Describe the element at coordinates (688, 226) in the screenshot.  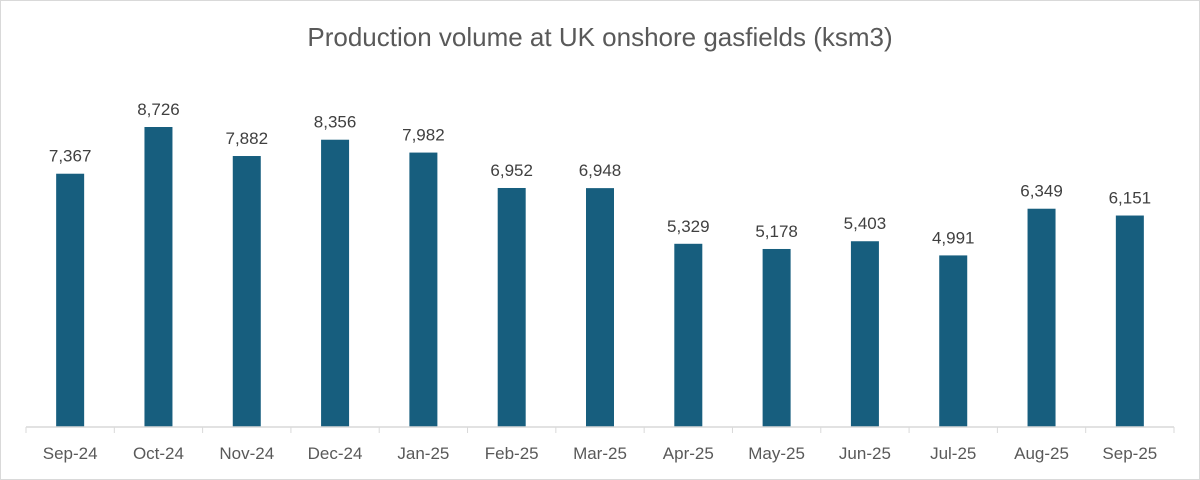
I see `data-label: 5,329` at that location.